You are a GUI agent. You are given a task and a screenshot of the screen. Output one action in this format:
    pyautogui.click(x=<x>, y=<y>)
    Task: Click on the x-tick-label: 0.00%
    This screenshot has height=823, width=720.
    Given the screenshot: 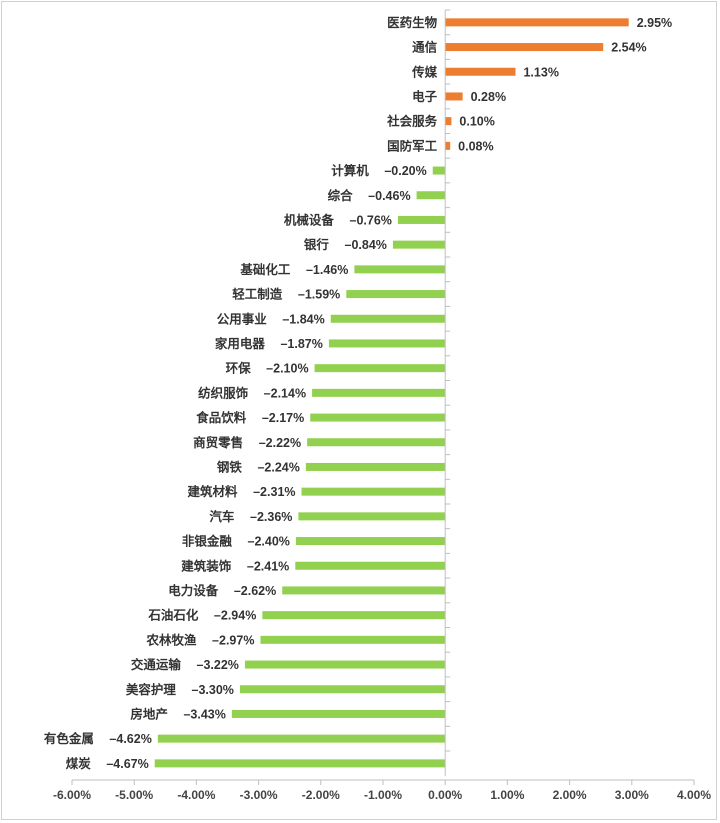 What is the action you would take?
    pyautogui.click(x=445, y=795)
    